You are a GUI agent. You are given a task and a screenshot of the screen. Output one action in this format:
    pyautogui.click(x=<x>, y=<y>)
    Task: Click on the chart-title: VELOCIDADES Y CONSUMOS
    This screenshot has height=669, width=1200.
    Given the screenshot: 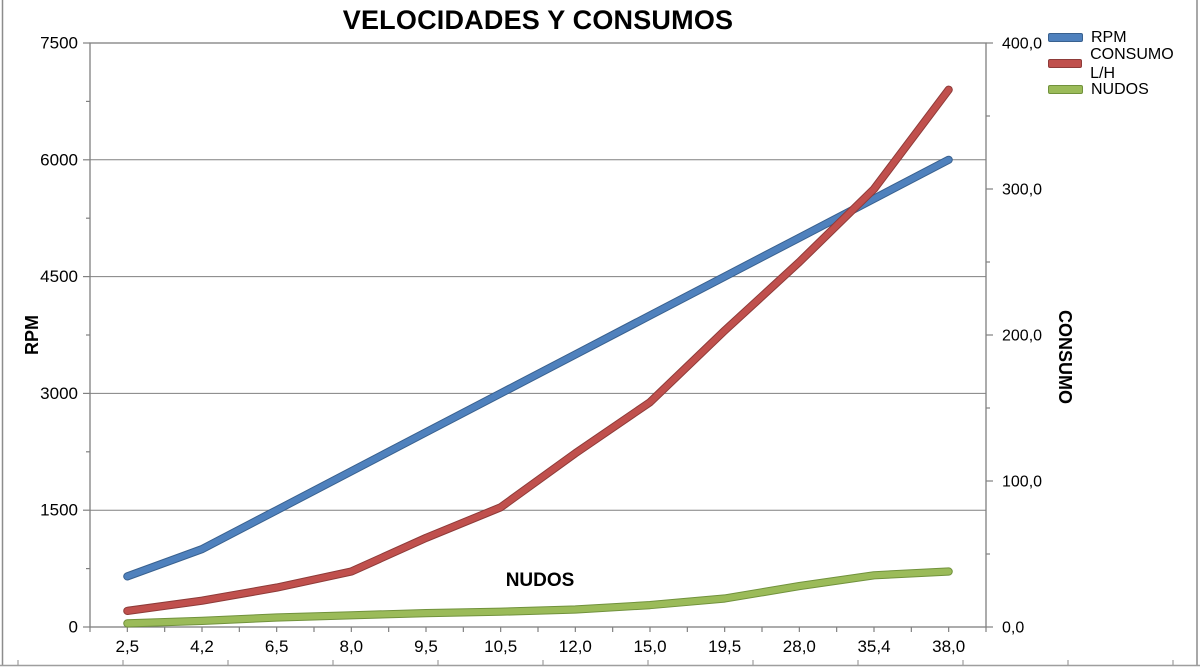 What is the action you would take?
    pyautogui.click(x=538, y=20)
    